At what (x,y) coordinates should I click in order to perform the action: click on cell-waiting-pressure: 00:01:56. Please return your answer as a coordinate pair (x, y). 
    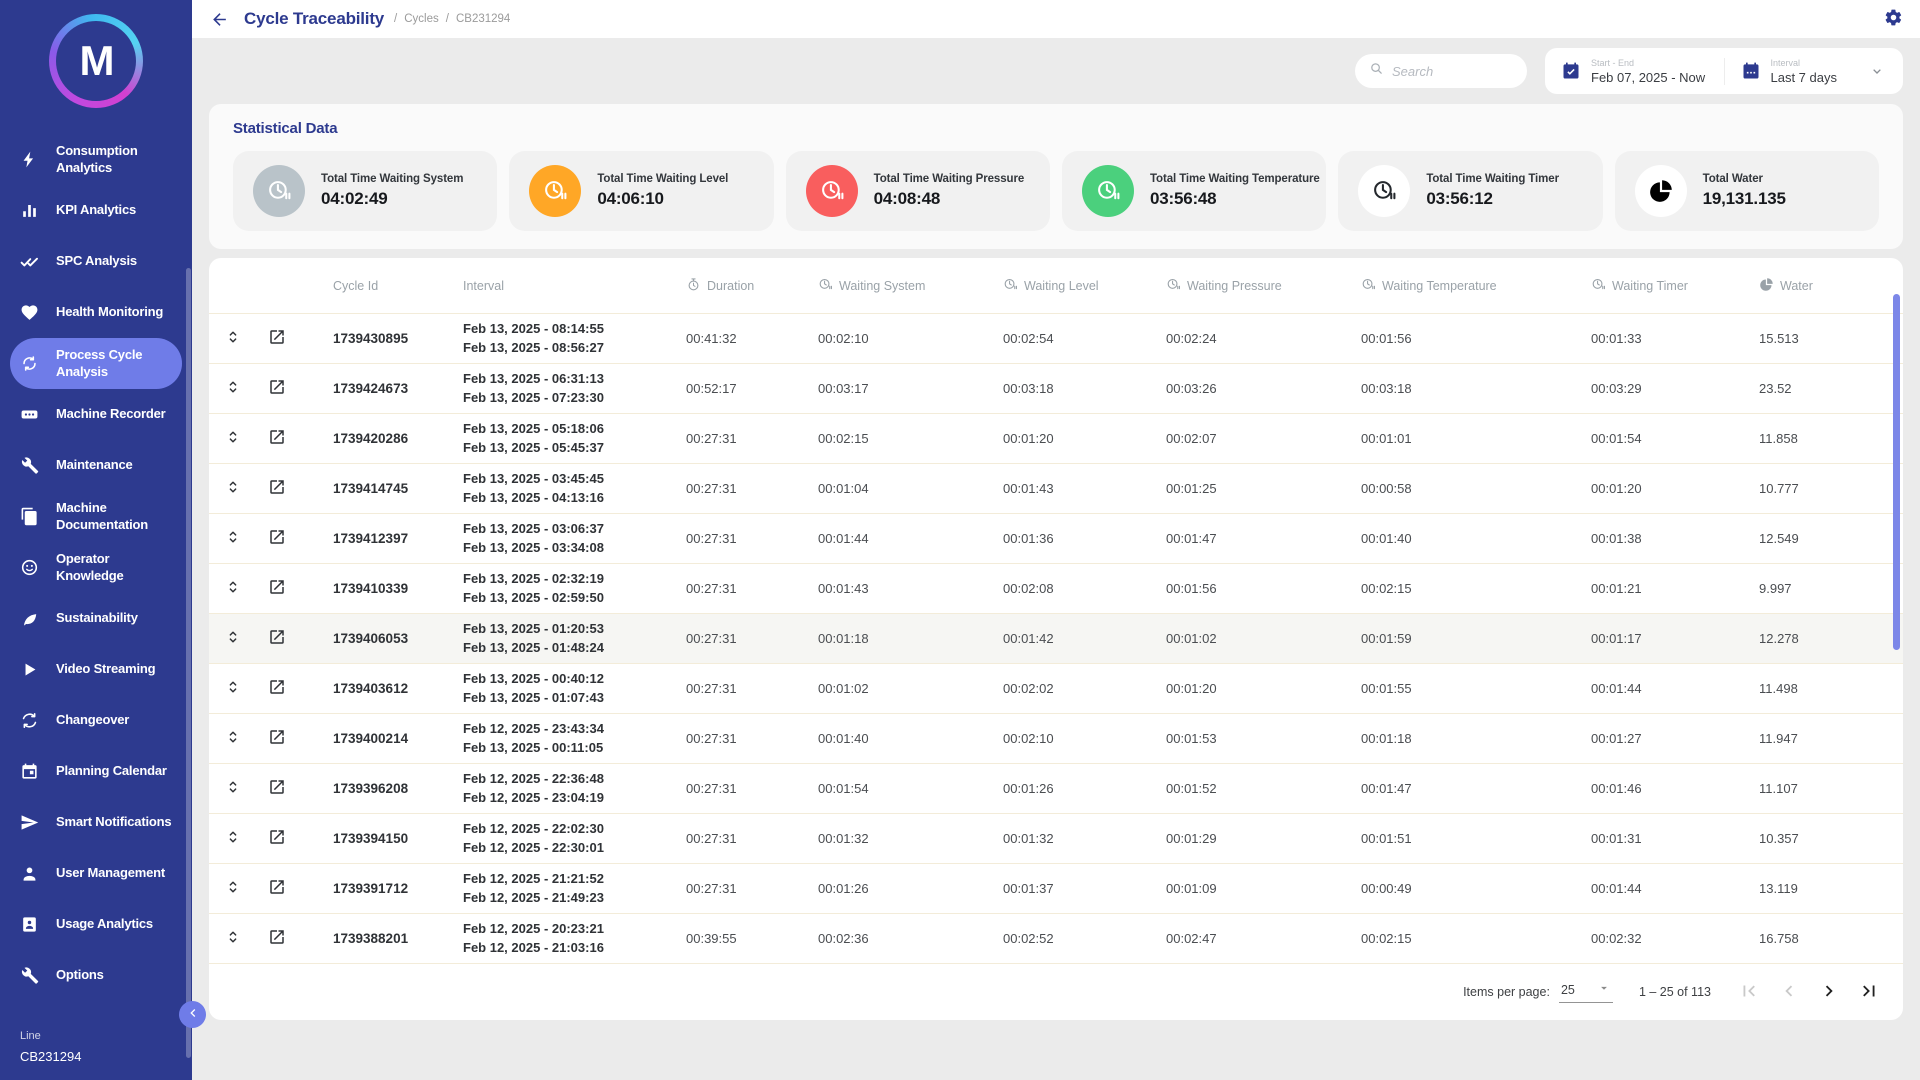
    Looking at the image, I should click on (1191, 588).